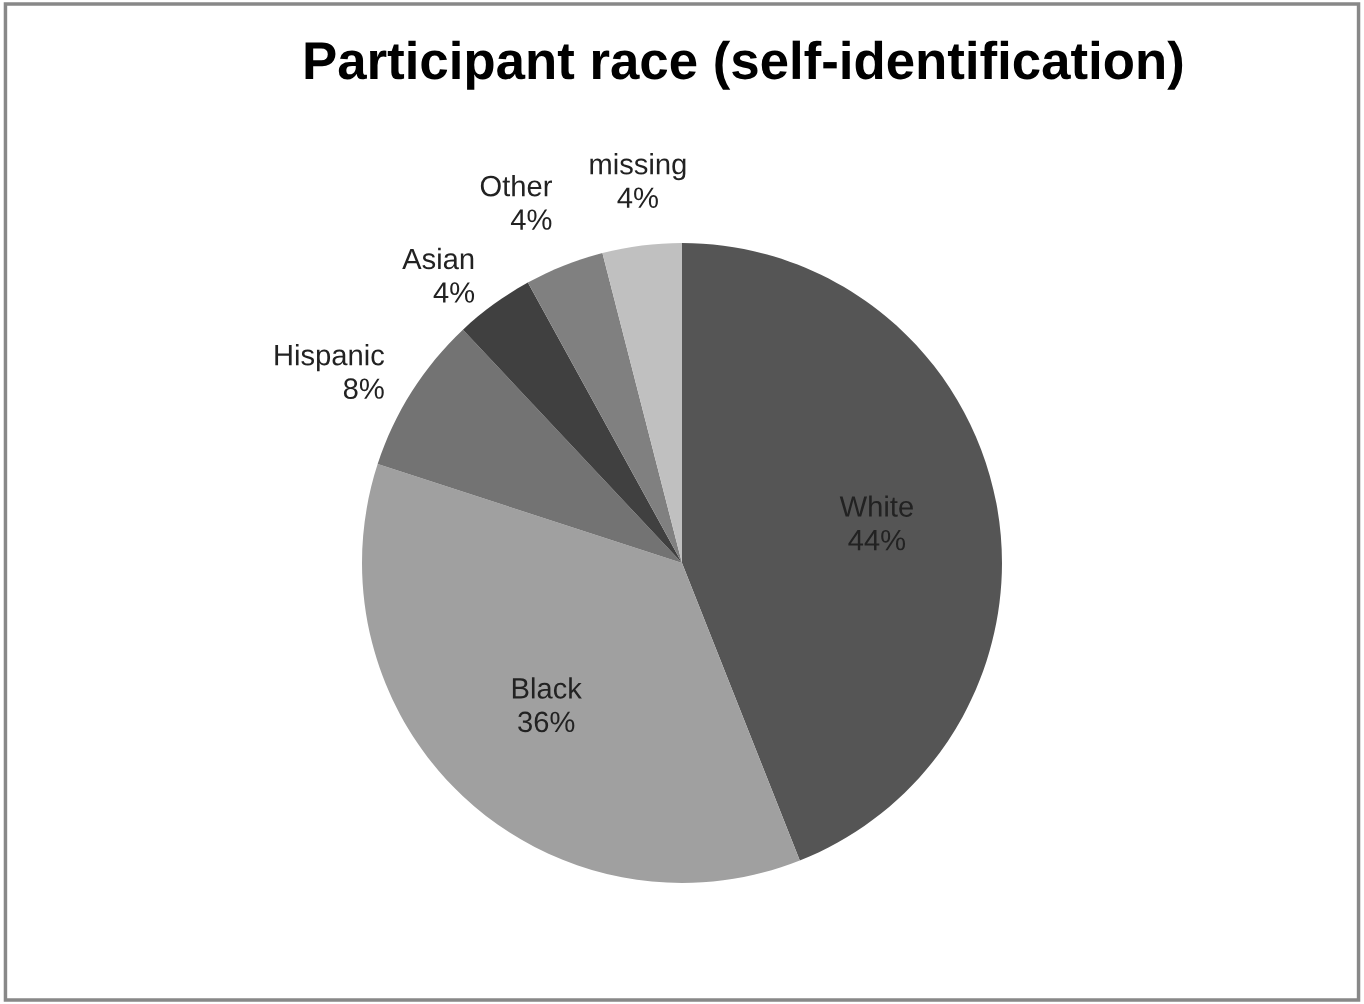  Describe the element at coordinates (744, 65) in the screenshot. I see `chart-title: Participant race (self-identification)` at that location.